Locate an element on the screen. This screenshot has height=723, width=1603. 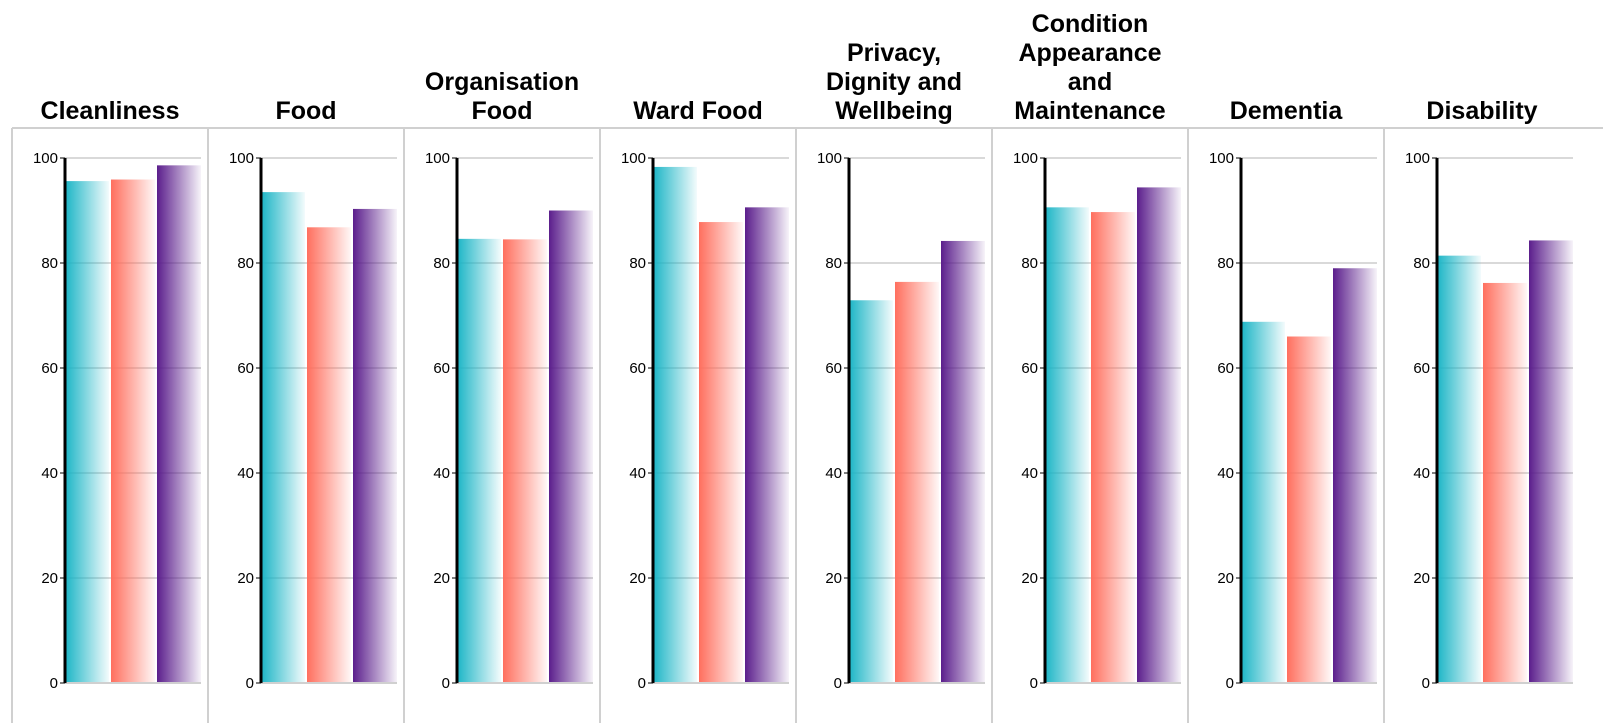
panel-title: Organisation is located at coordinates (502, 82).